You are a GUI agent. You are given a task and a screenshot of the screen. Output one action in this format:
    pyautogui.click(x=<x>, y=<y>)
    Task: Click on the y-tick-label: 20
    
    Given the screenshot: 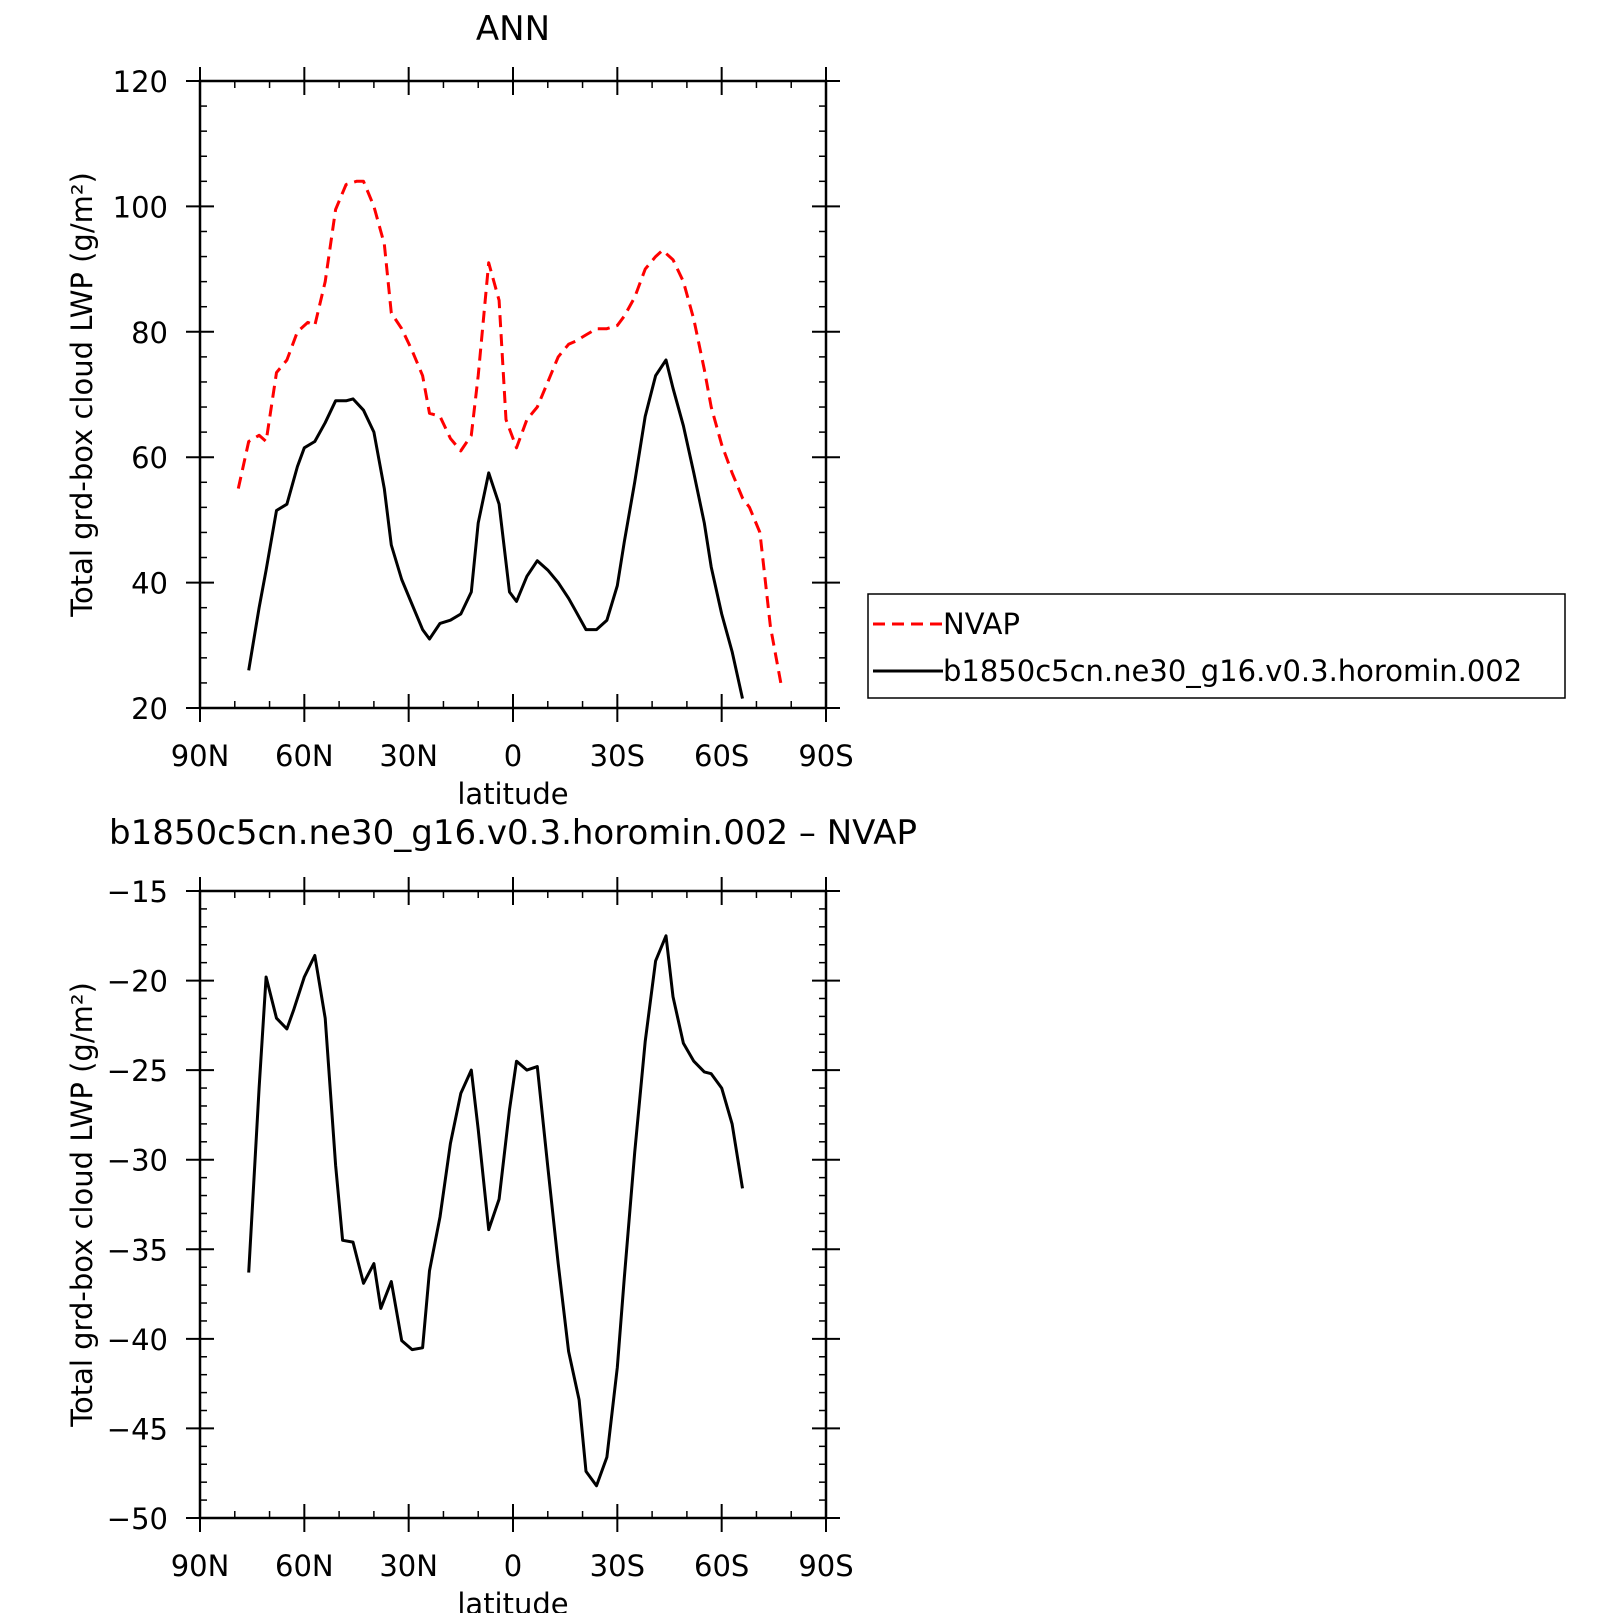 What is the action you would take?
    pyautogui.click(x=149, y=709)
    